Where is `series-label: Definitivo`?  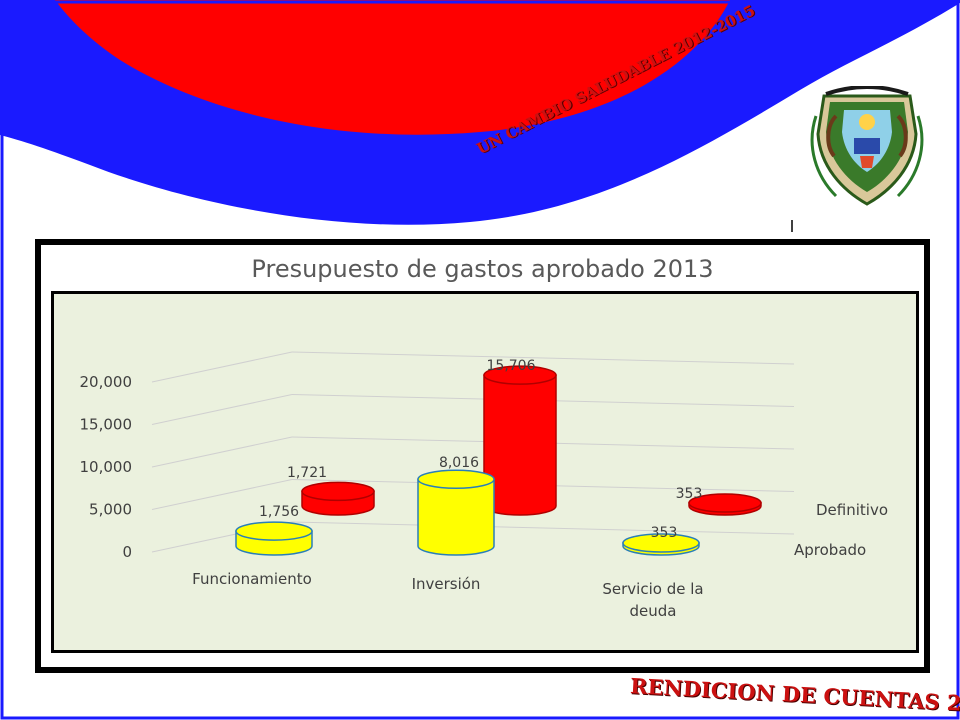
series-label: Definitivo is located at coordinates (852, 510).